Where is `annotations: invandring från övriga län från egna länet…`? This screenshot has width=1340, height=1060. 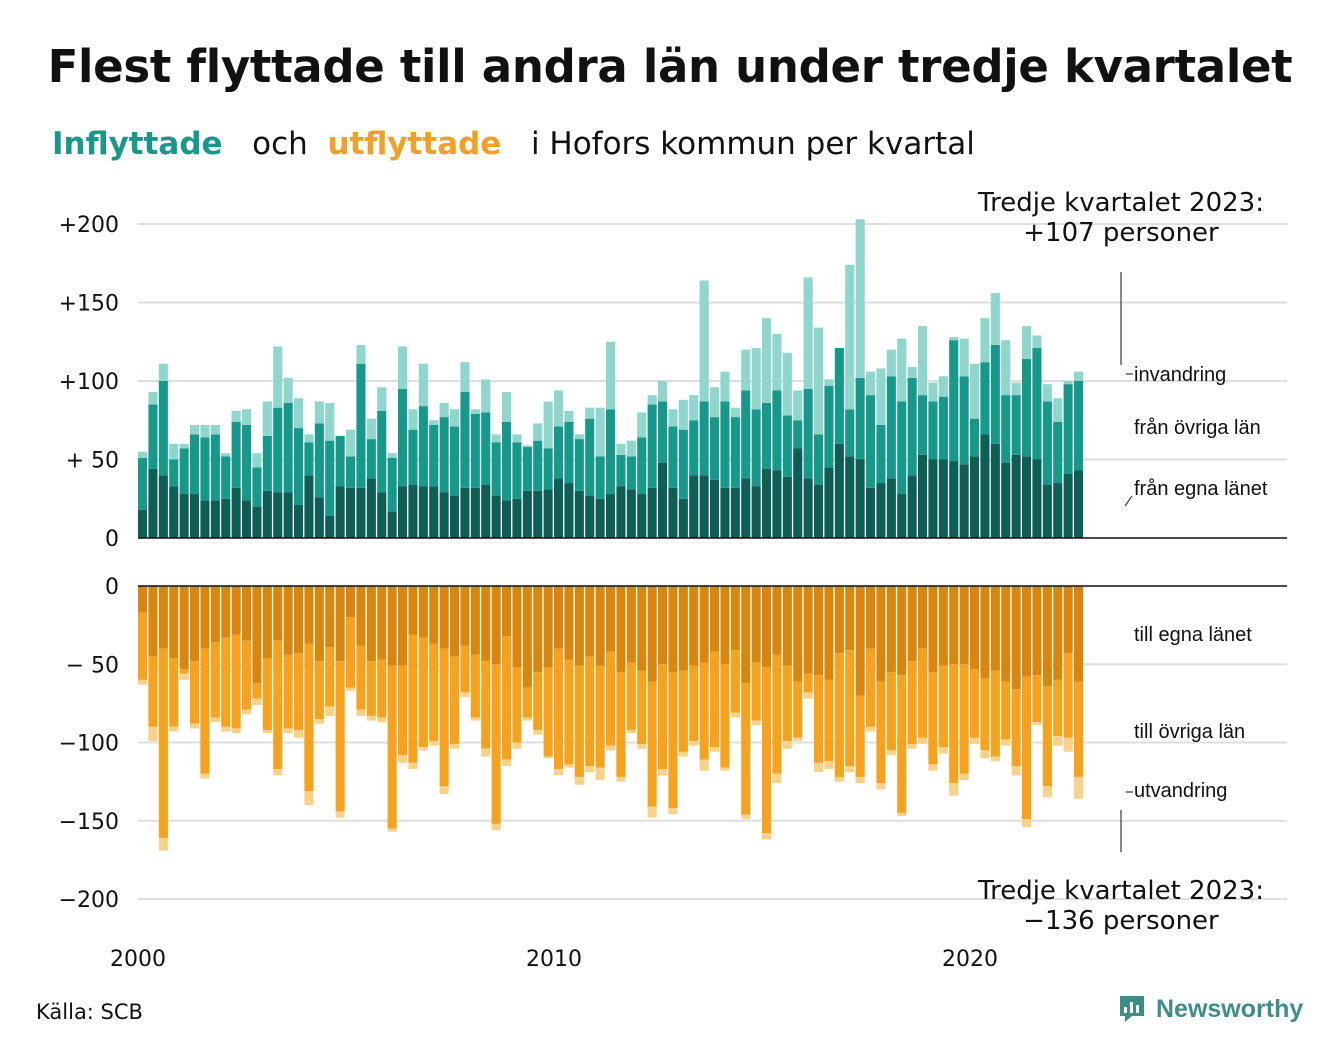 annotations: invandring från övriga län från egna länet… is located at coordinates (1194, 562).